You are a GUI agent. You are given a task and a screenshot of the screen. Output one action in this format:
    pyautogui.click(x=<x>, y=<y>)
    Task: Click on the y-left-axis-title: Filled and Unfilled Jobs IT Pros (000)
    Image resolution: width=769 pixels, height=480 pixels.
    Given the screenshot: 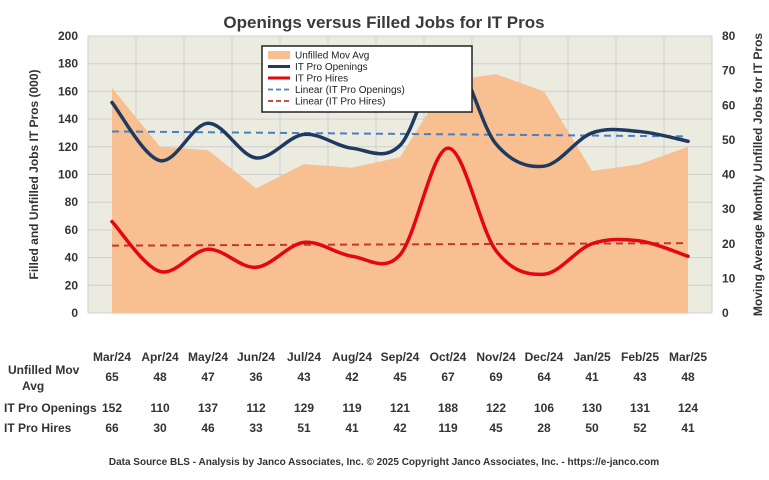 What is the action you would take?
    pyautogui.click(x=34, y=174)
    